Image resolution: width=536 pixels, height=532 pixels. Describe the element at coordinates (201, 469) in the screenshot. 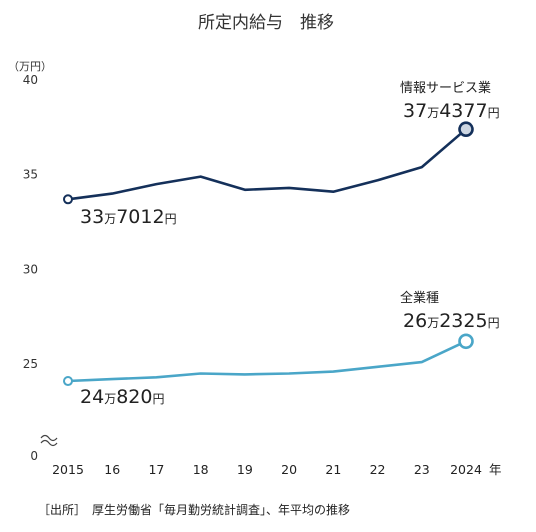

I see `x-tick-label: 18` at that location.